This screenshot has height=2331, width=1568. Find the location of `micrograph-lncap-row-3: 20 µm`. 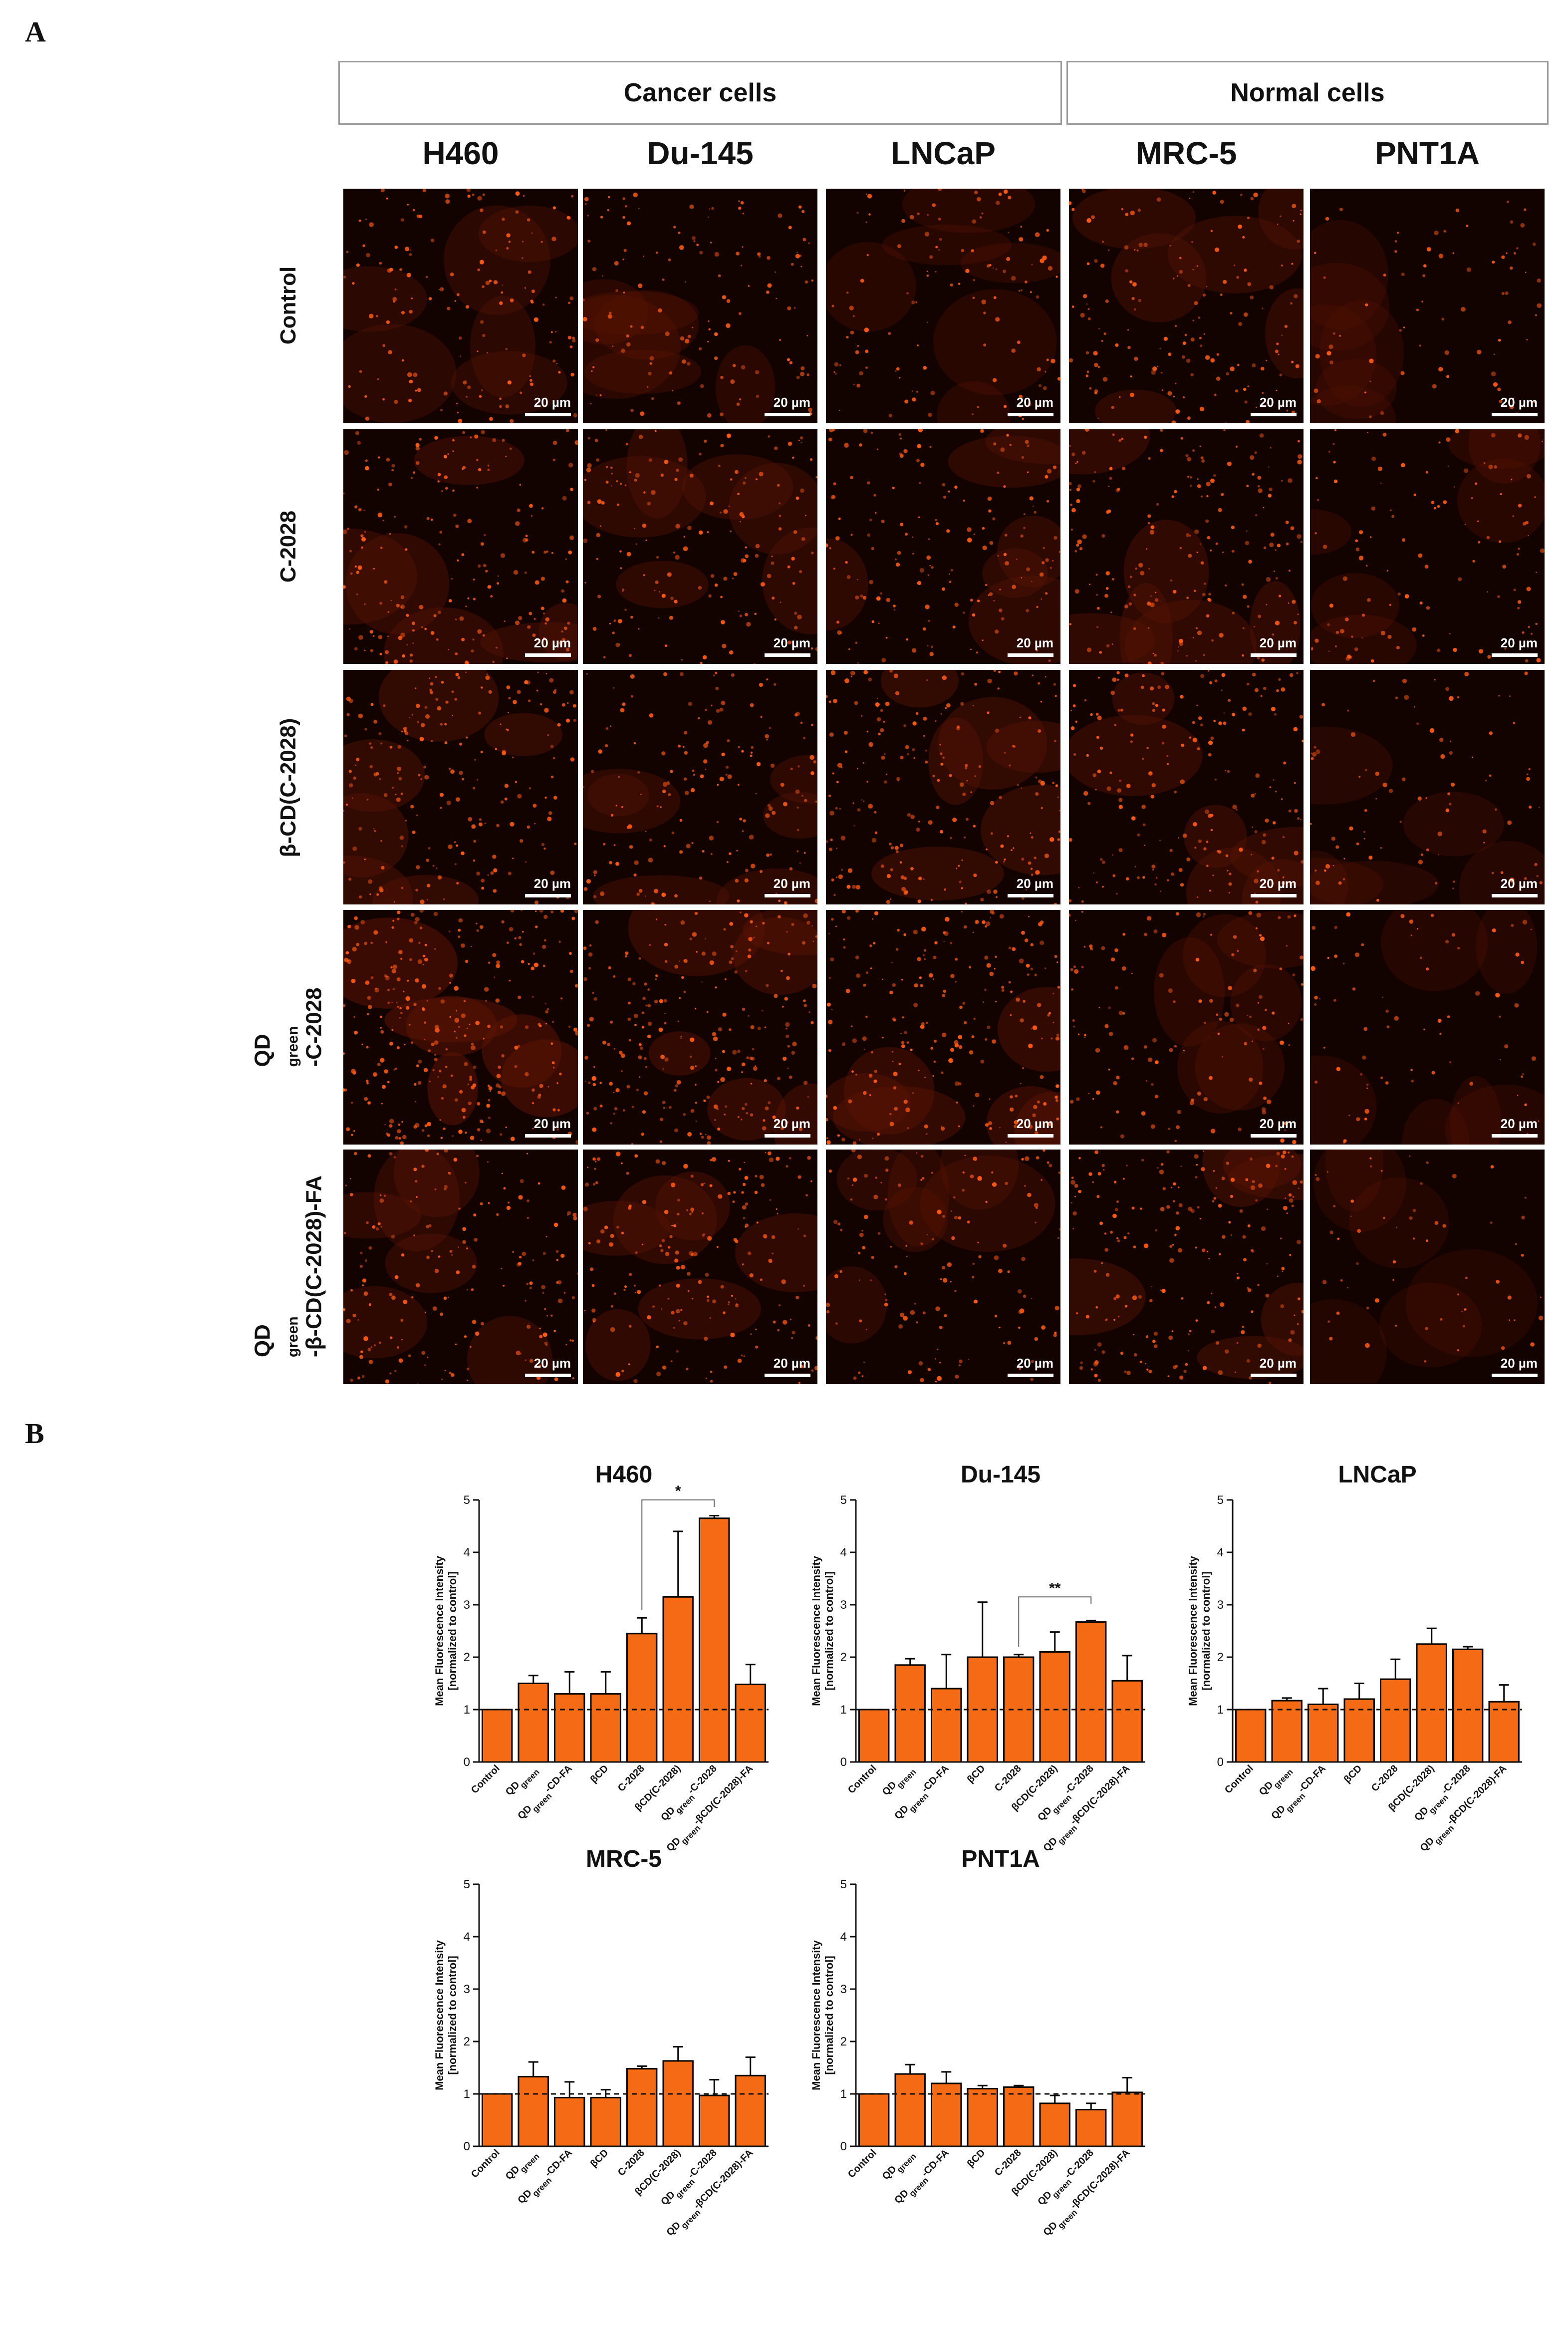

micrograph-lncap-row-3: 20 µm is located at coordinates (943, 787).